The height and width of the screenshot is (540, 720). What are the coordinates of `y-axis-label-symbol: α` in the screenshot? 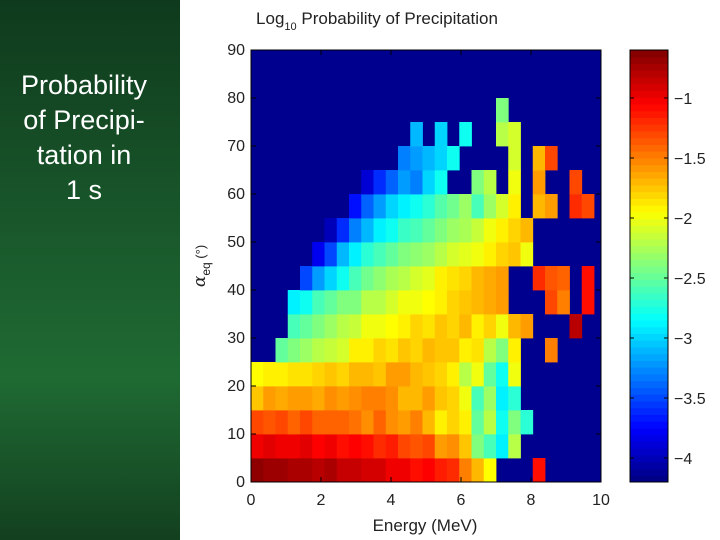 It's located at (200, 281).